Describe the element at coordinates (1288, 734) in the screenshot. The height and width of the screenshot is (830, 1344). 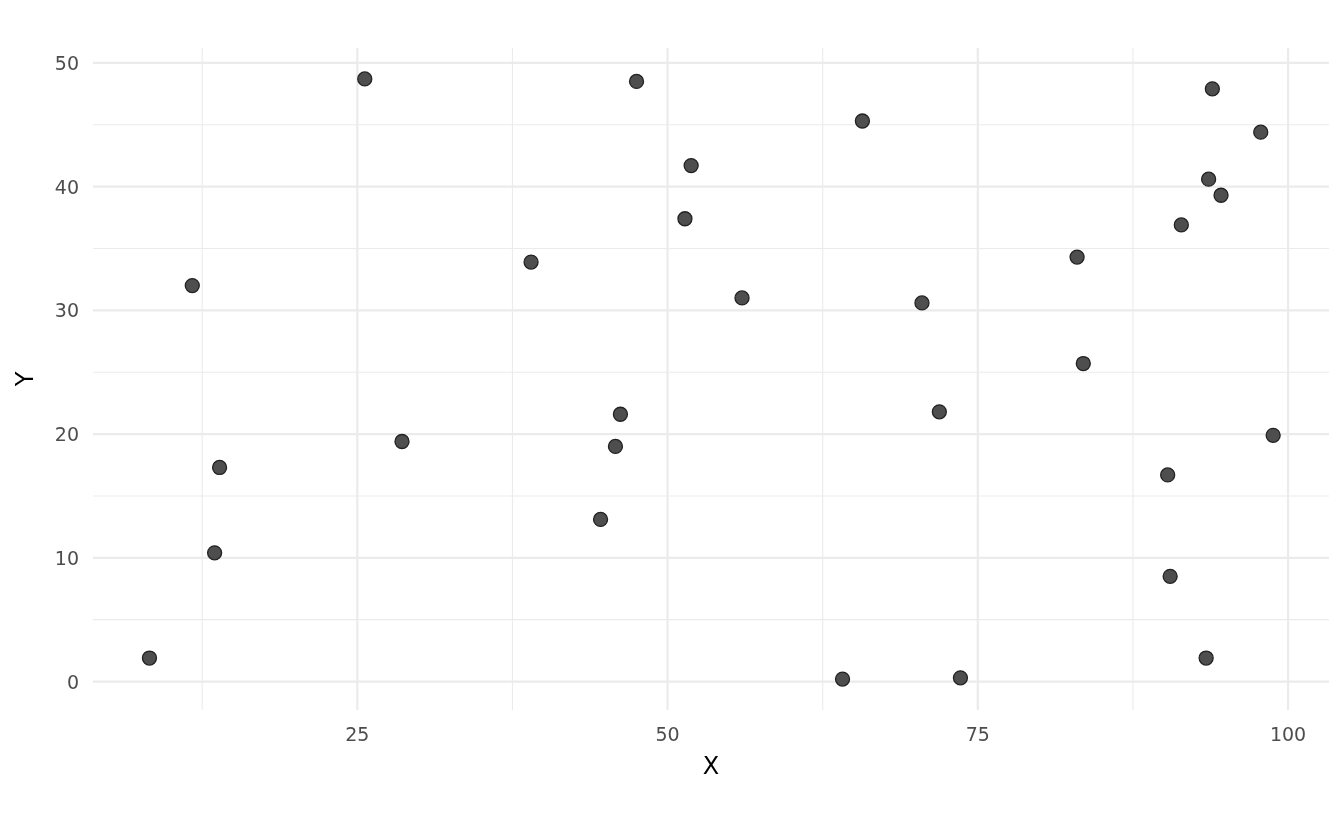
I see `x-tick-label: 100` at that location.